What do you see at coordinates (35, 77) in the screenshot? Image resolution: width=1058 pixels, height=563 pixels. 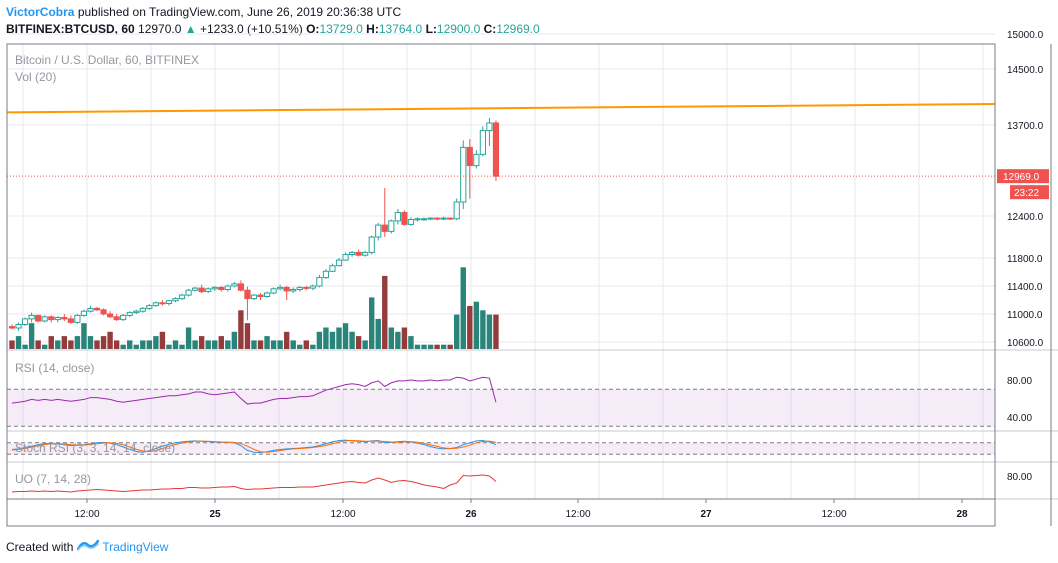 I see `volume-label: Vol (20)` at bounding box center [35, 77].